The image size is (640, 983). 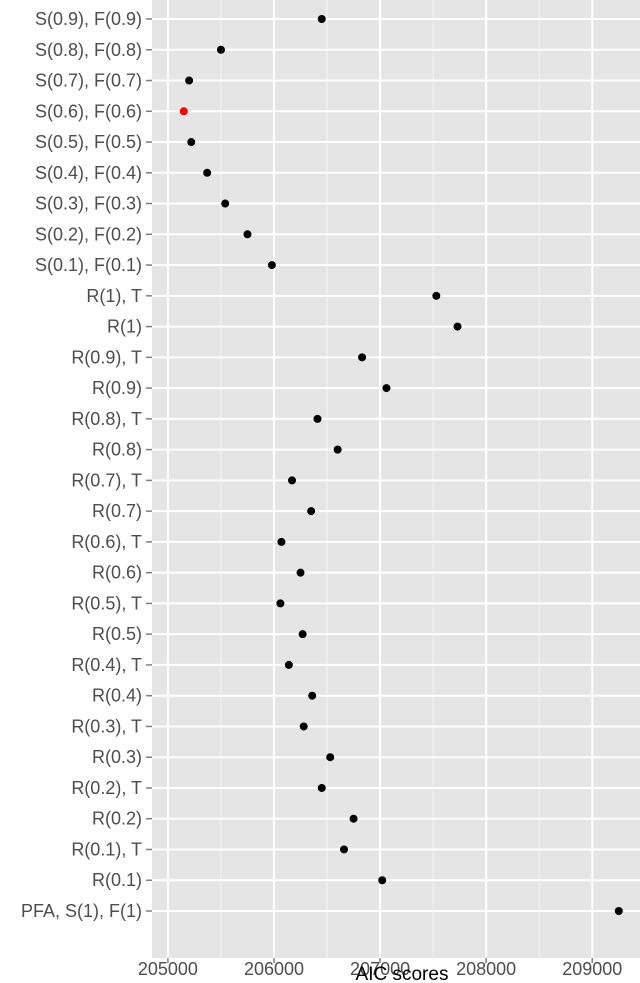 I want to click on y-tick-label: R(0.8), T, so click(x=106, y=419).